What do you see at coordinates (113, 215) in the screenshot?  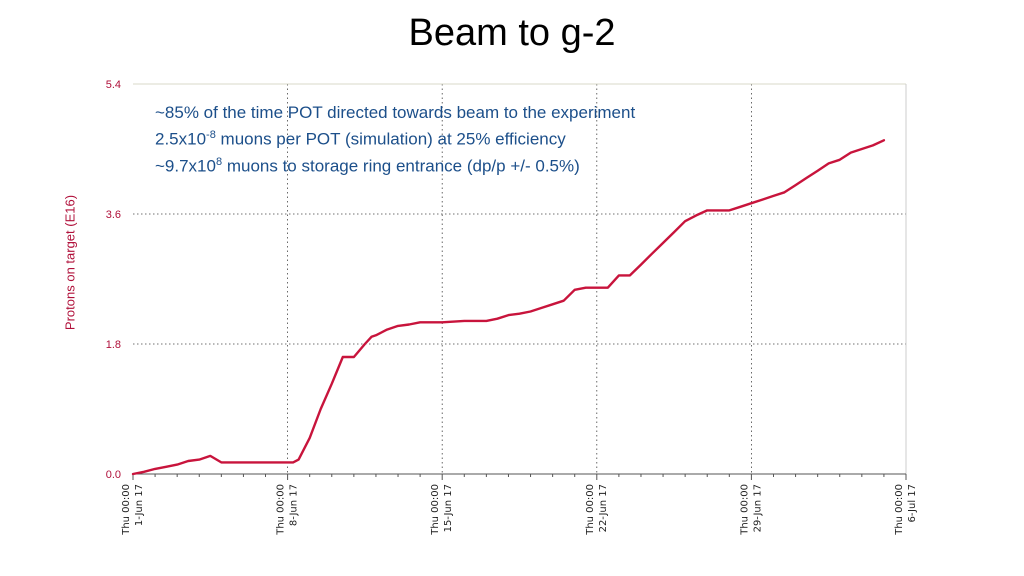 I see `y-tick-label: 3.6` at bounding box center [113, 215].